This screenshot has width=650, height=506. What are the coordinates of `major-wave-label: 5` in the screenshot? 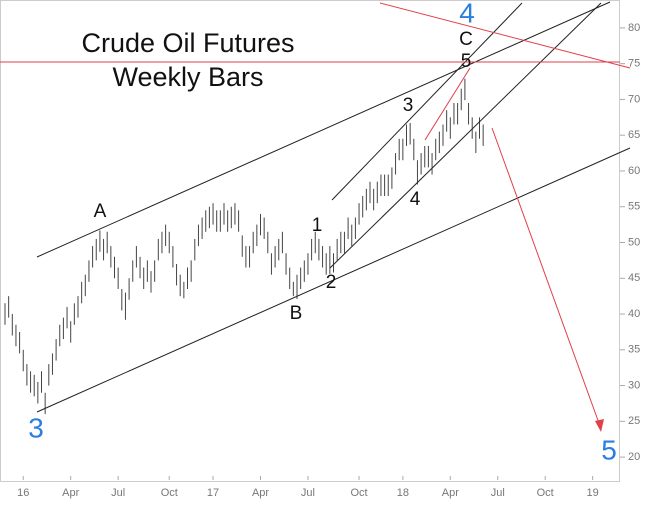 It's located at (609, 449).